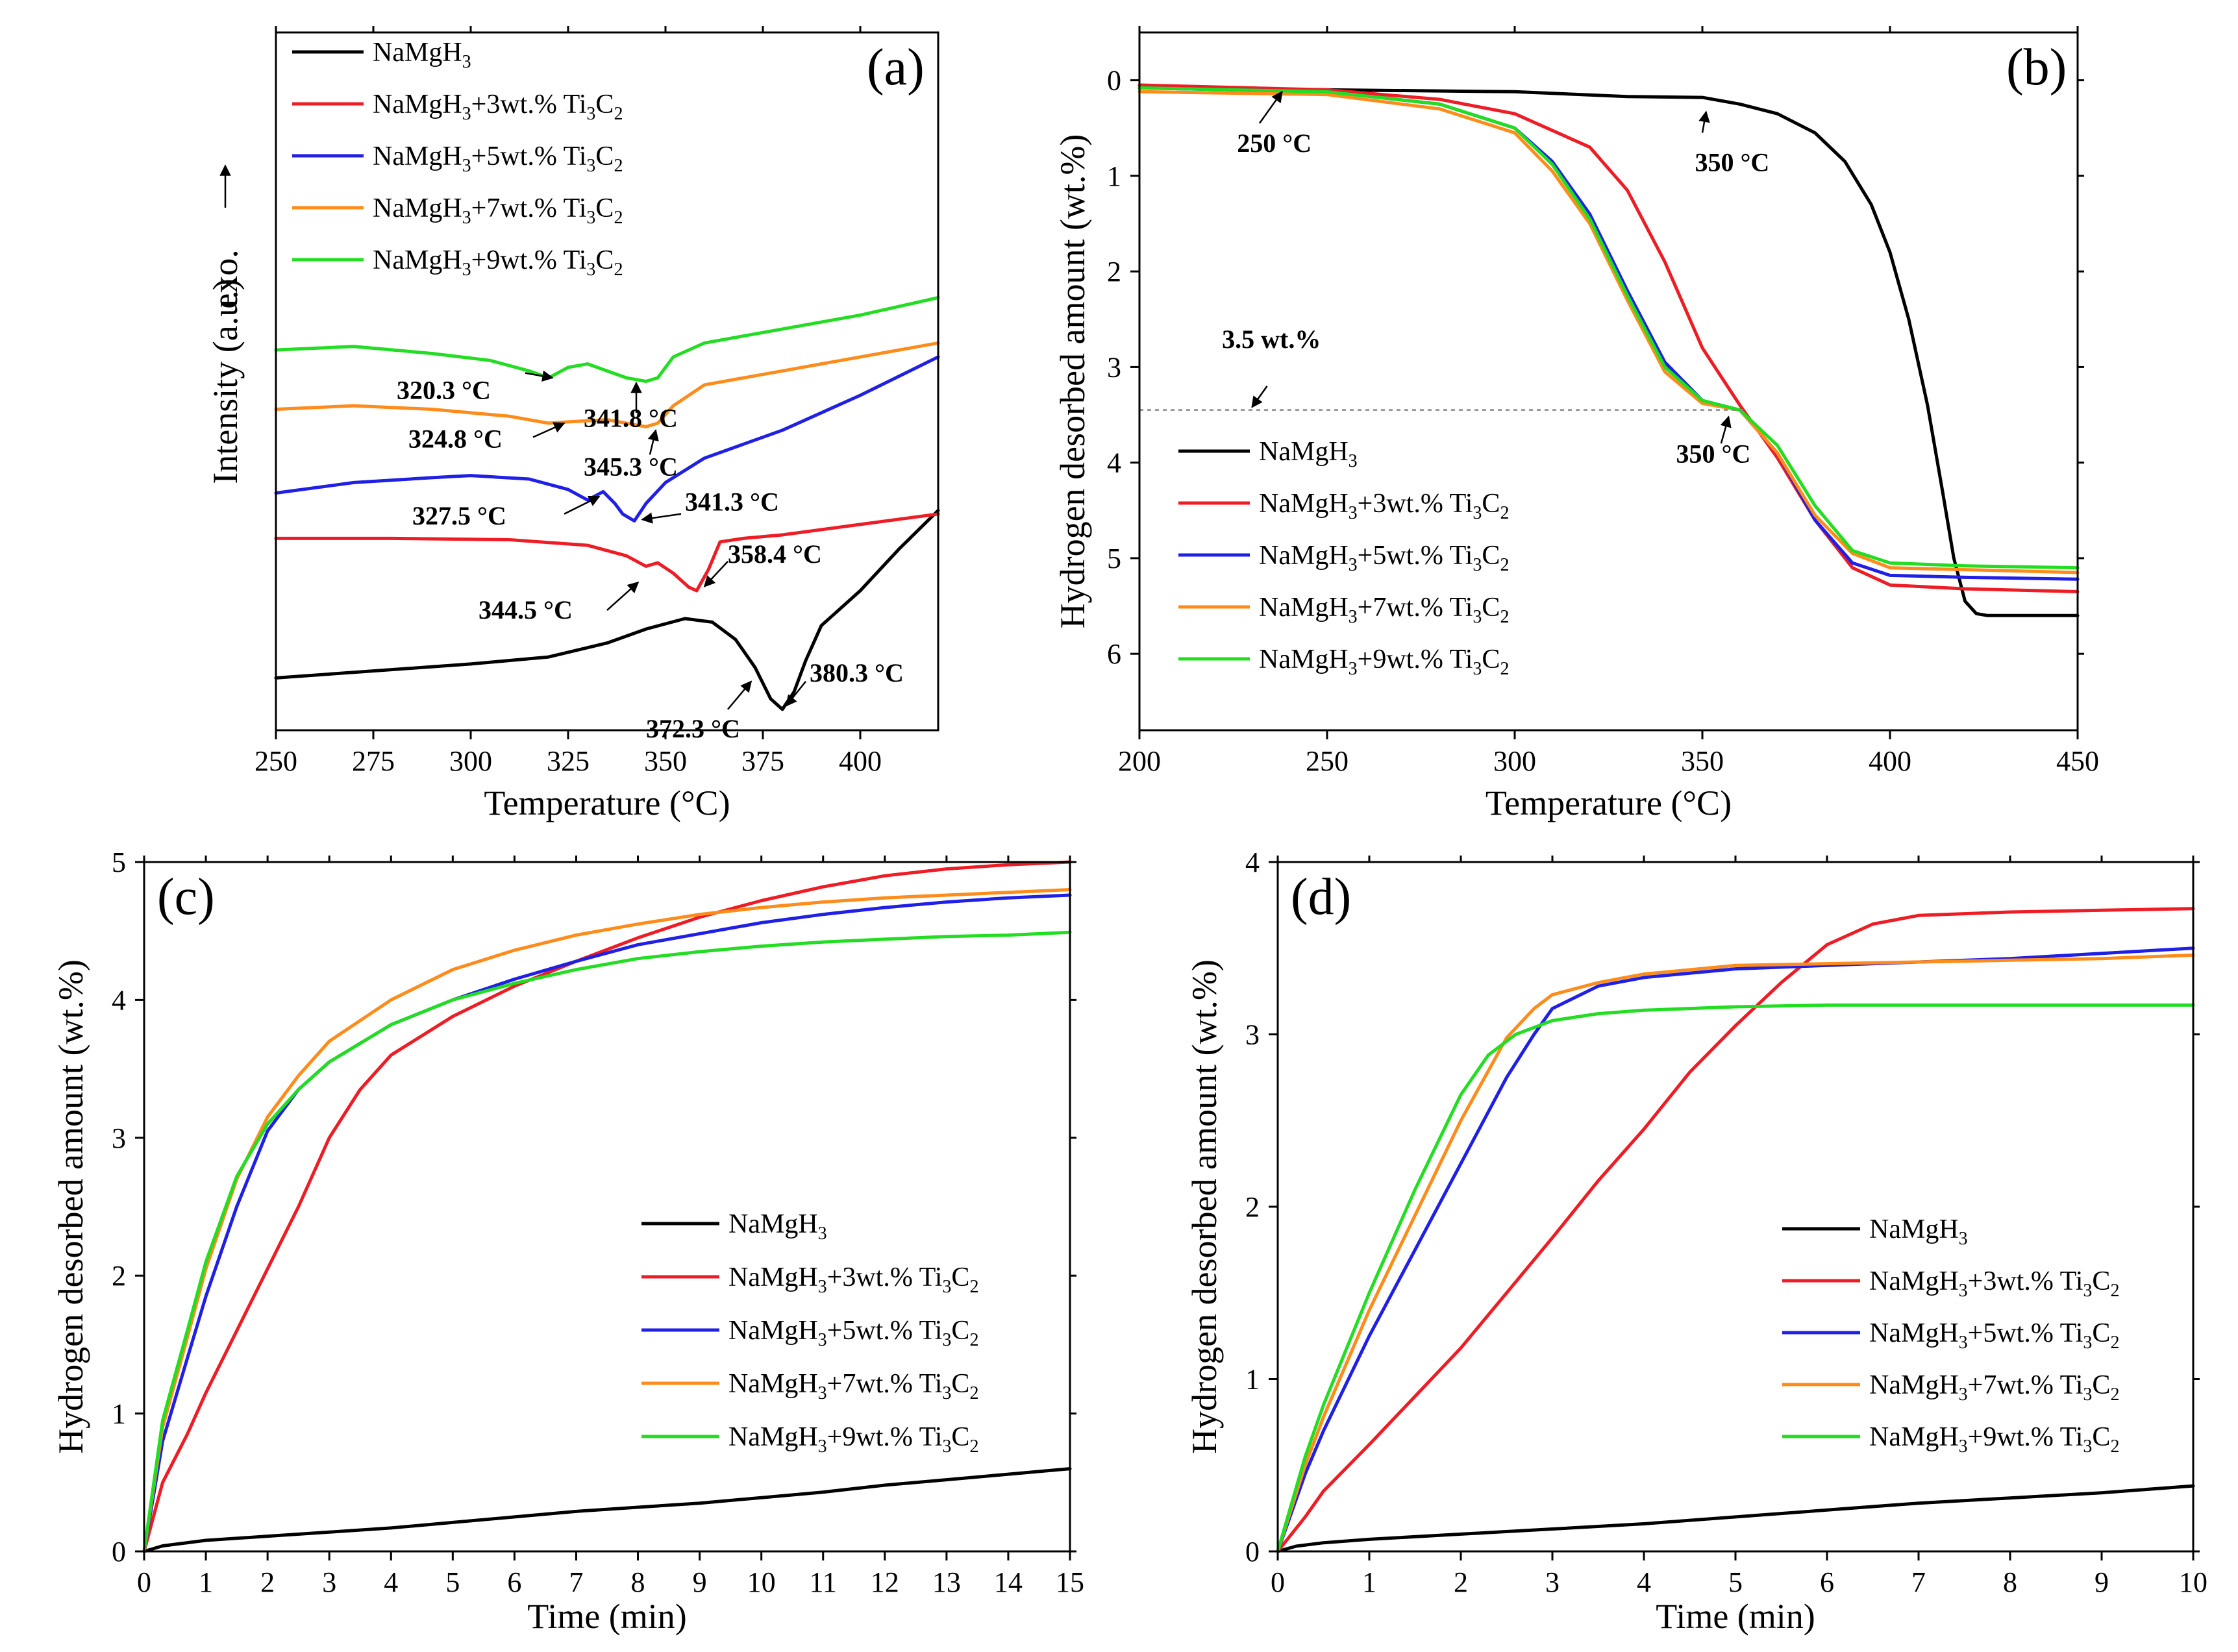 Image resolution: width=2238 pixels, height=1652 pixels. Describe the element at coordinates (1735, 1616) in the screenshot. I see `x-axis-title: Time (min)` at that location.